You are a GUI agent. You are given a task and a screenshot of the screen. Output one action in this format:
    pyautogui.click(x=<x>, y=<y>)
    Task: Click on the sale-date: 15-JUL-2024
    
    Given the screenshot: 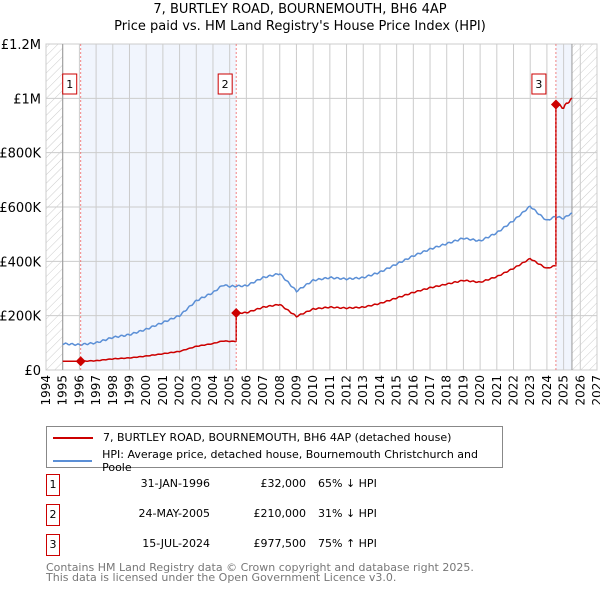 What is the action you would take?
    pyautogui.click(x=176, y=543)
    